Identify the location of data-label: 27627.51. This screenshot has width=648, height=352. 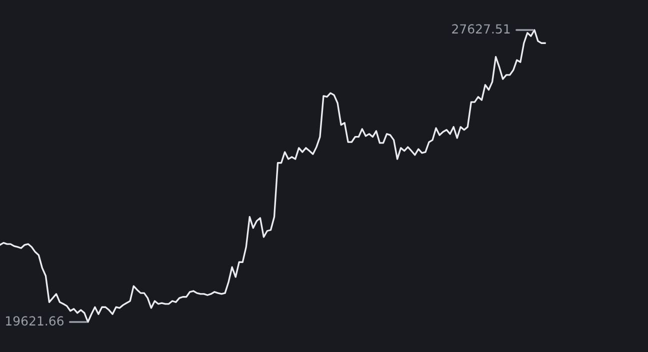
(481, 29).